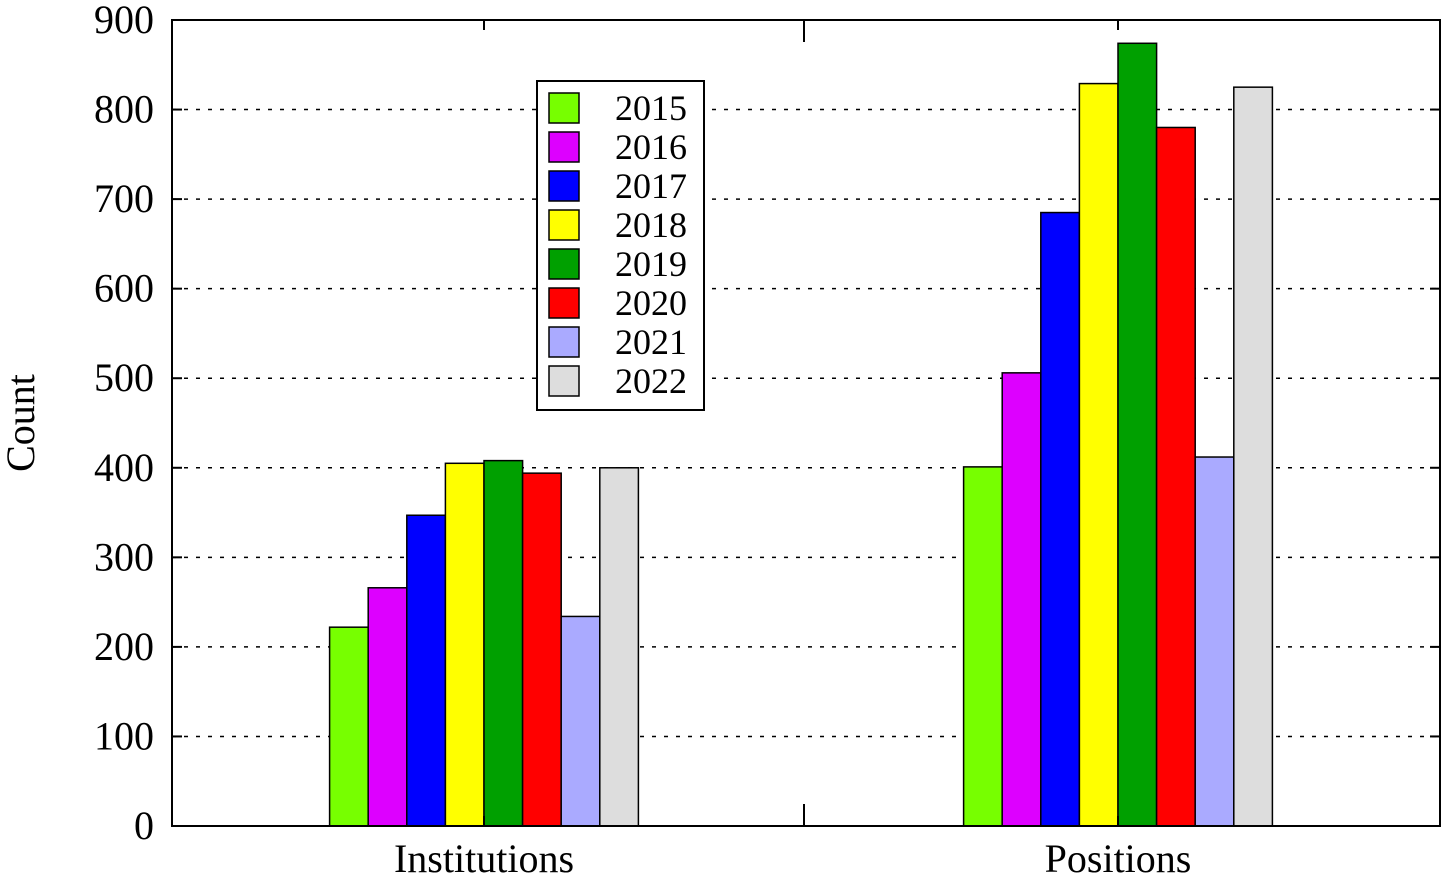  I want to click on bar-institutions-2021, so click(580, 721).